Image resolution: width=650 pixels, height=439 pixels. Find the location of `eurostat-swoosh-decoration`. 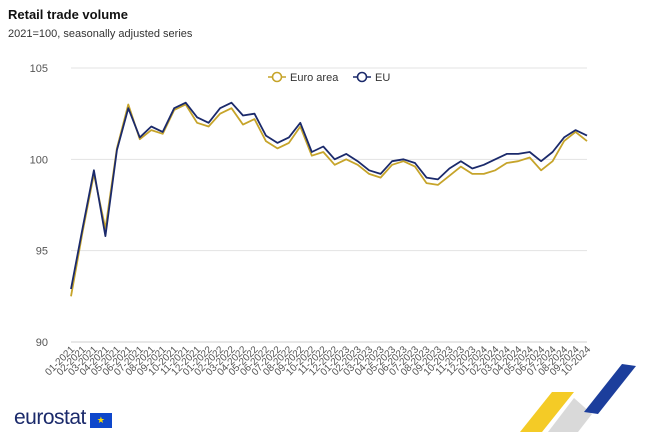

eurostat-swoosh-decoration is located at coordinates (578, 398).